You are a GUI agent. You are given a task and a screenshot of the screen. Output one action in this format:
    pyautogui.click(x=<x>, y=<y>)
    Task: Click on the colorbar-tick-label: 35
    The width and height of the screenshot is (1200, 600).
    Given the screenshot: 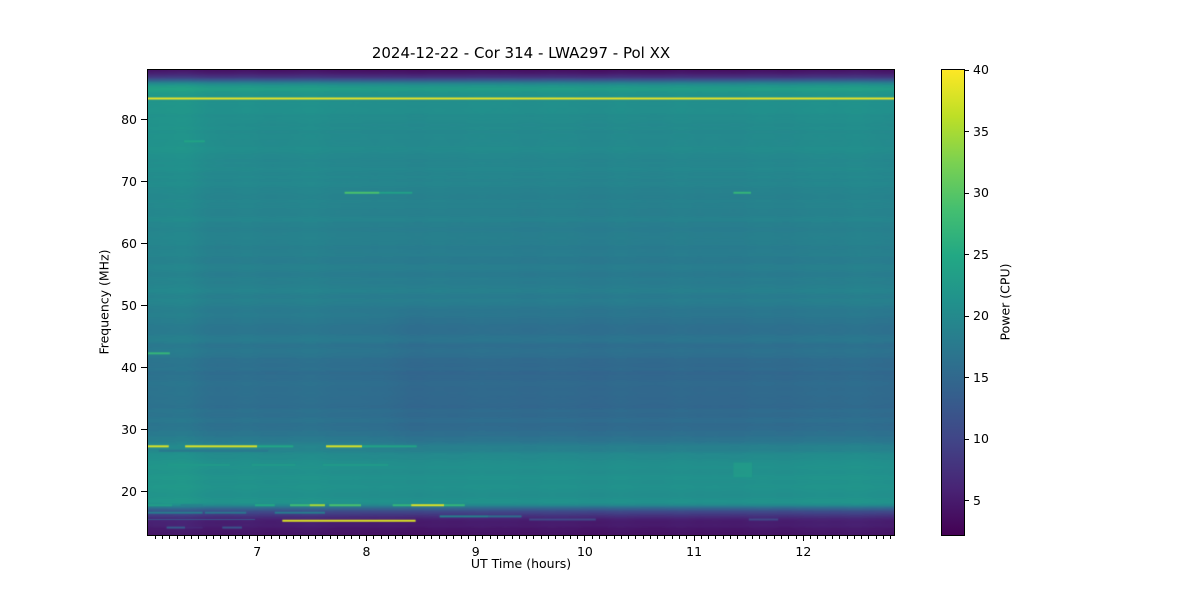 What is the action you would take?
    pyautogui.click(x=981, y=131)
    